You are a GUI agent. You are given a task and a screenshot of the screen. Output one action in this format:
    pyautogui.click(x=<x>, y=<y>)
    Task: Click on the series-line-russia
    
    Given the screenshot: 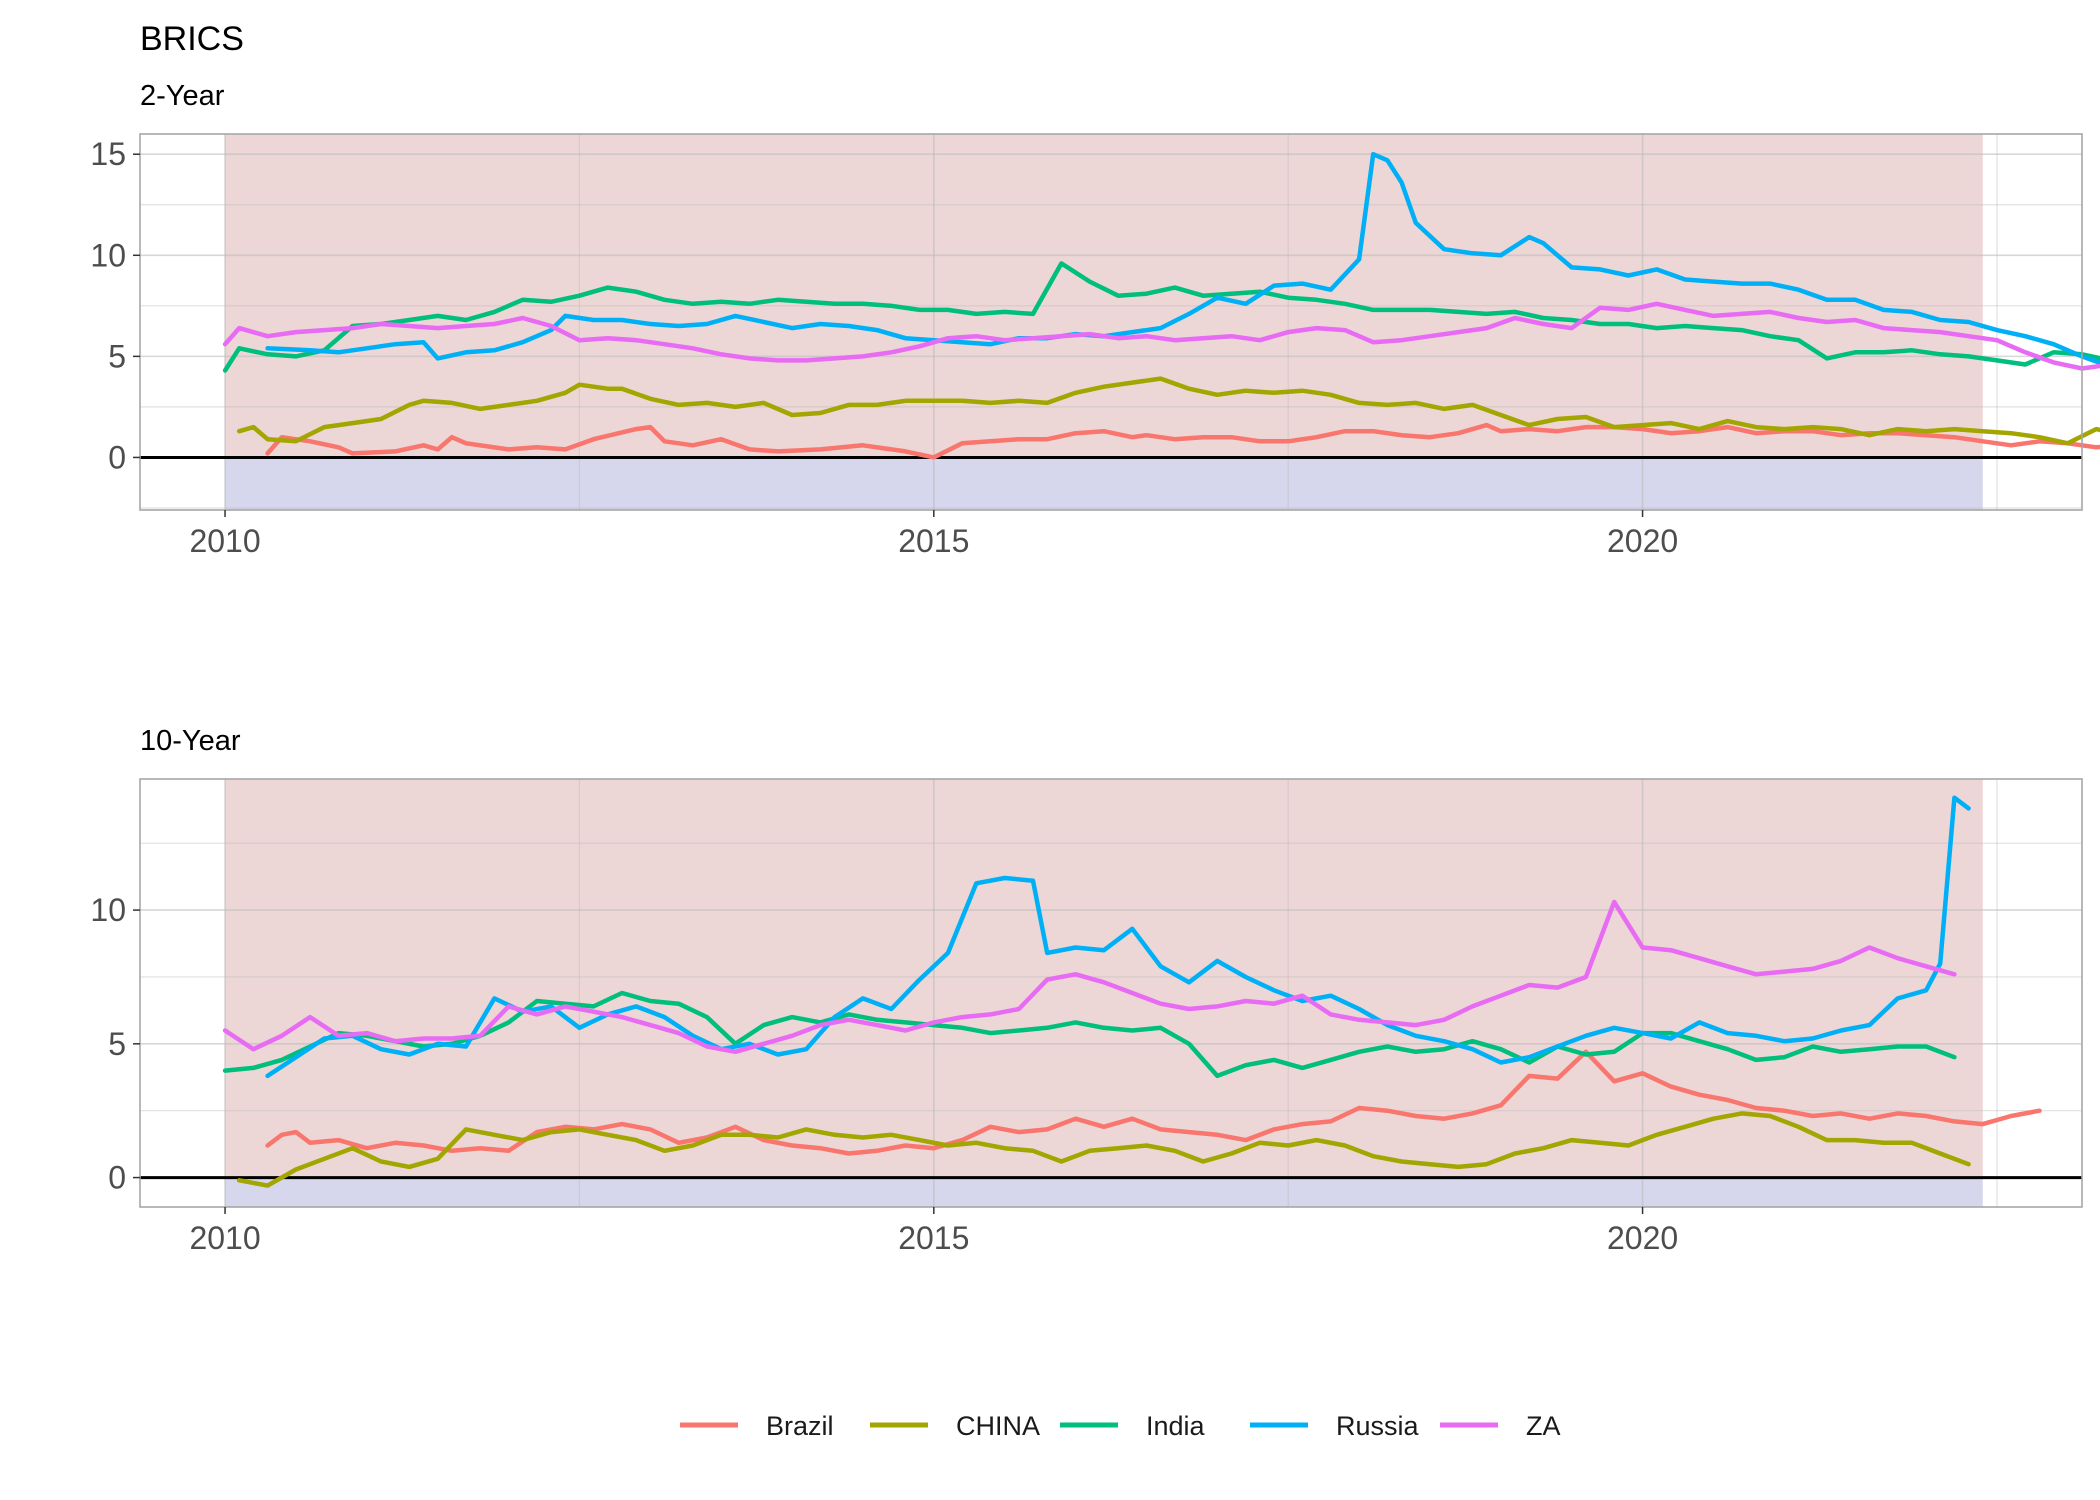 What is the action you would take?
    pyautogui.click(x=1182, y=258)
    